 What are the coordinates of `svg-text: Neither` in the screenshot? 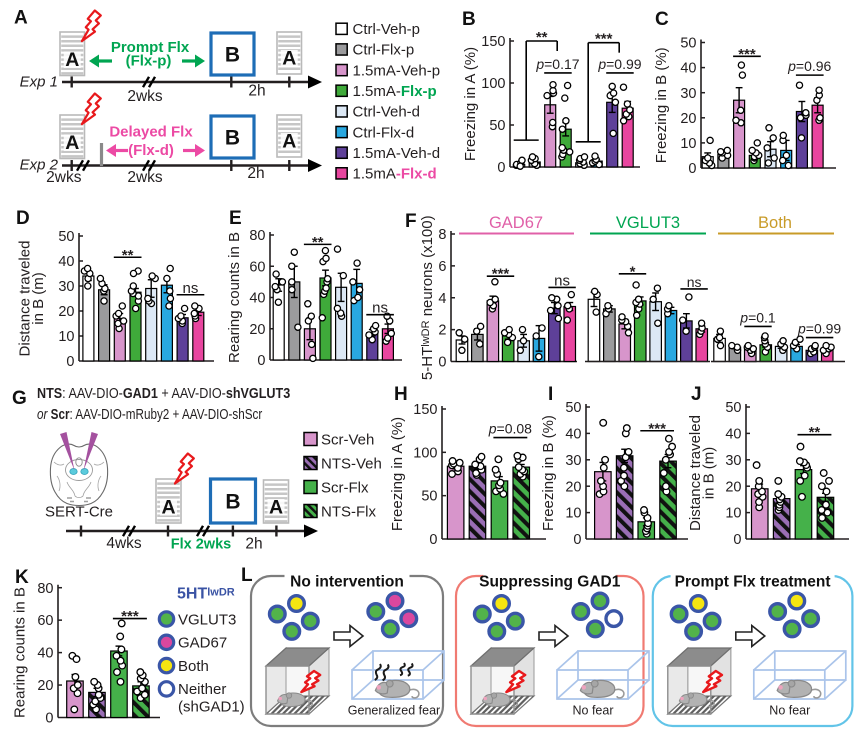 It's located at (202, 689).